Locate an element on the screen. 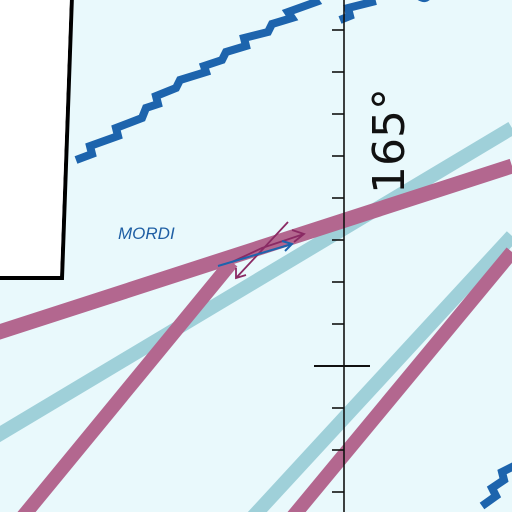 The height and width of the screenshot is (512, 512). meridian-label: 165° is located at coordinates (389, 141).